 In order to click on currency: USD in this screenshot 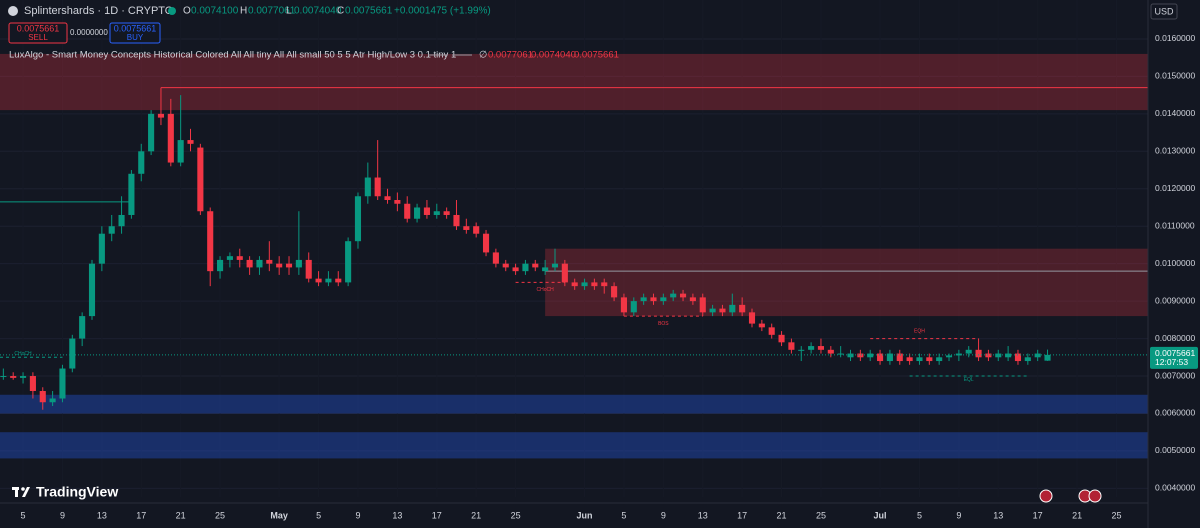, I will do `click(1164, 11)`.